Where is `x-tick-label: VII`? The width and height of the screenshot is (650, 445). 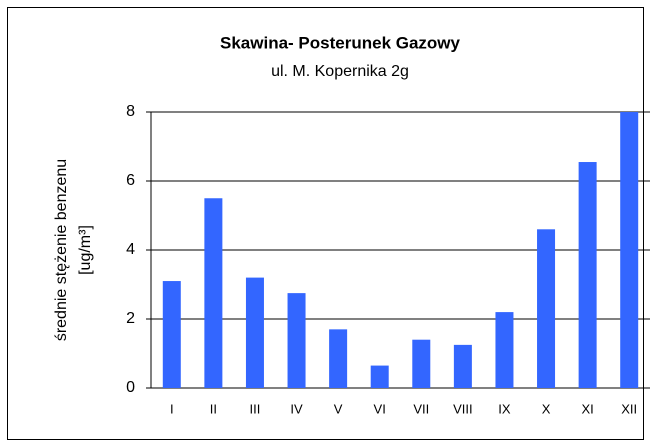
x-tick-label: VII is located at coordinates (421, 408).